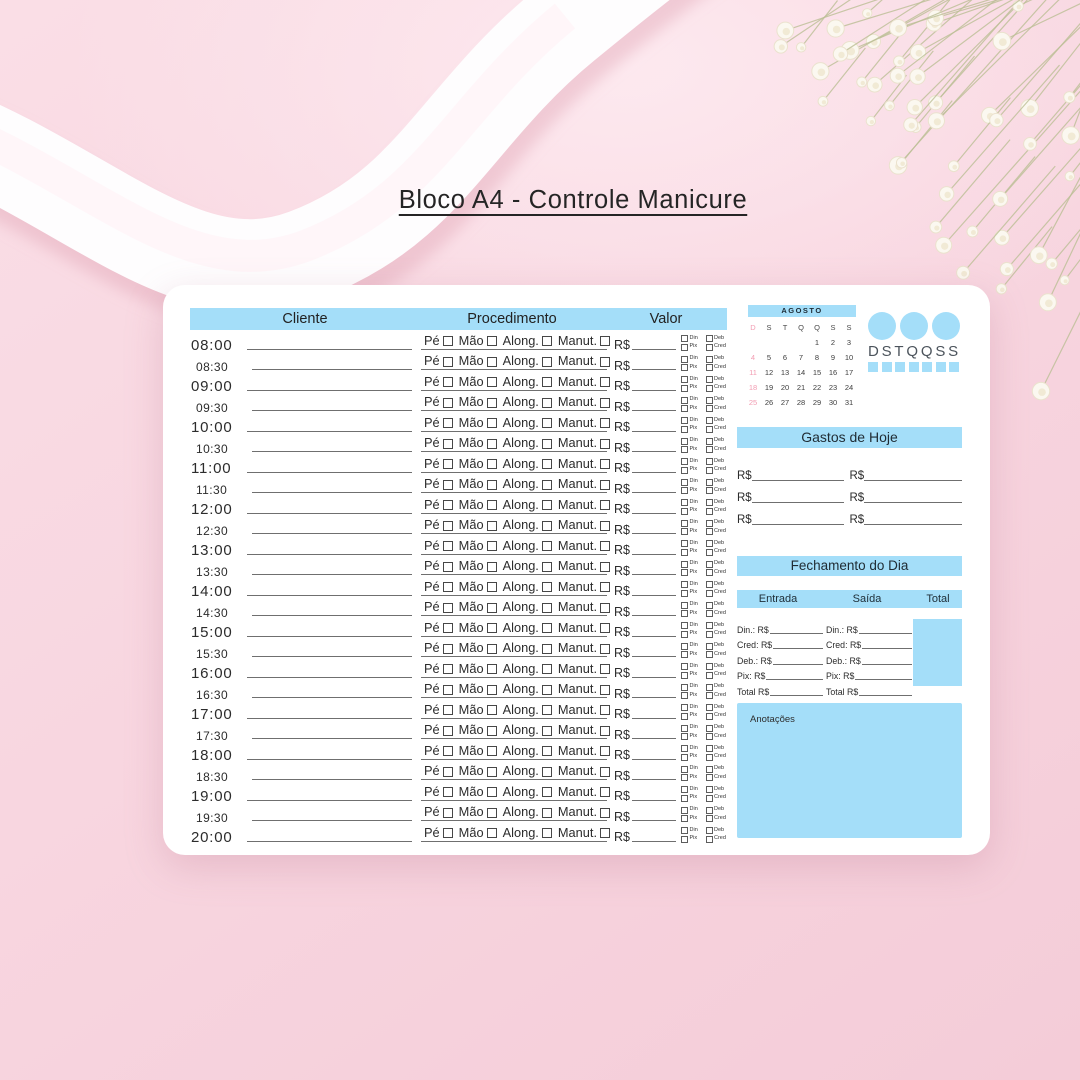 This screenshot has height=1080, width=1080. I want to click on closing-total-box, so click(937, 652).